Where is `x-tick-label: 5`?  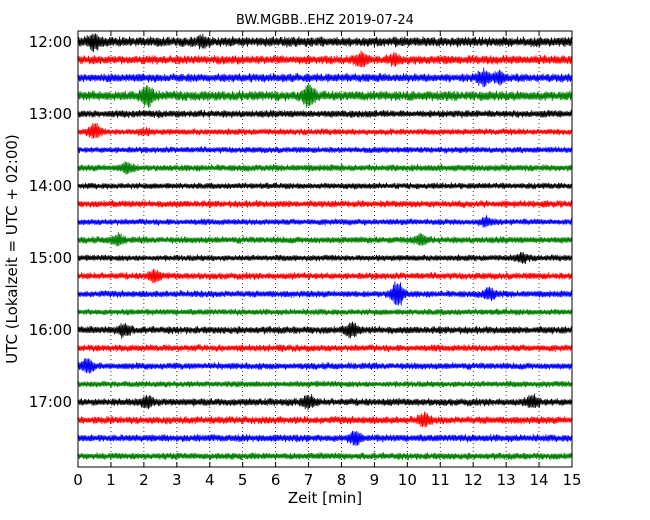
x-tick-label: 5 is located at coordinates (243, 480).